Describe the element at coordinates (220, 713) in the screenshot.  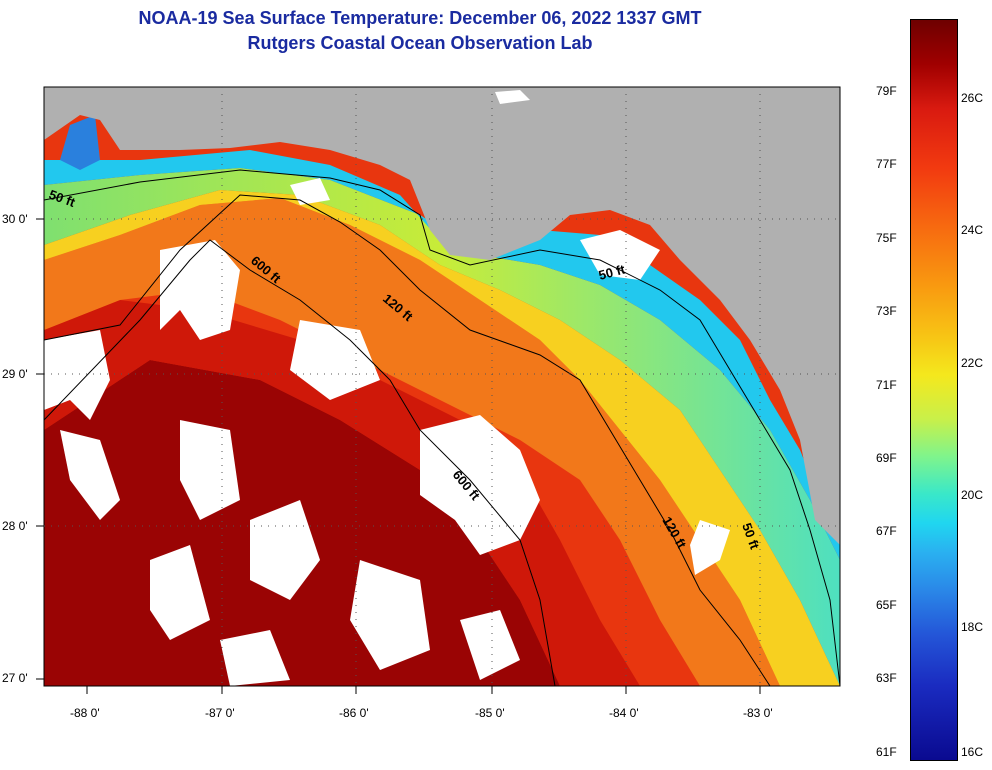
I see `lon-label: -87 0'` at that location.